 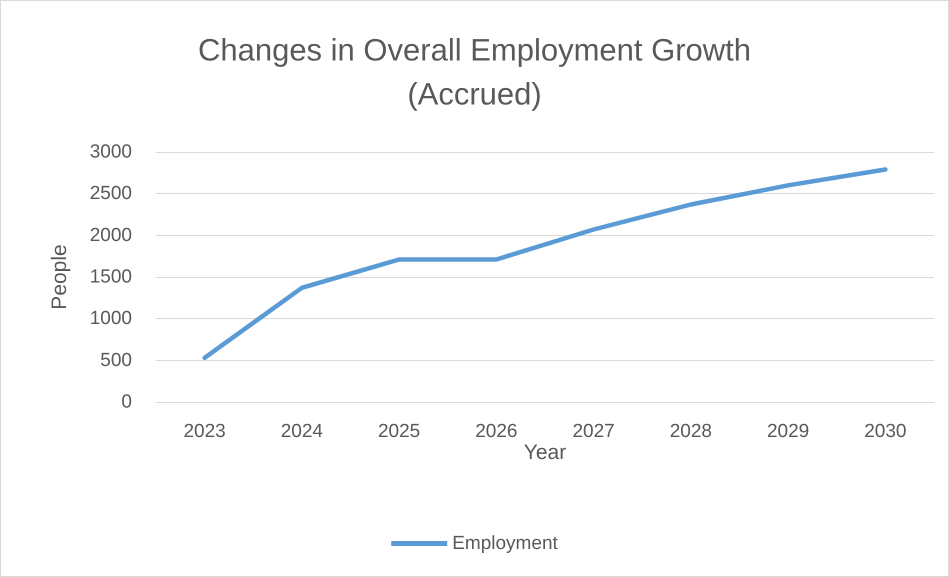 What do you see at coordinates (111, 193) in the screenshot?
I see `y-tick-label: 2500` at bounding box center [111, 193].